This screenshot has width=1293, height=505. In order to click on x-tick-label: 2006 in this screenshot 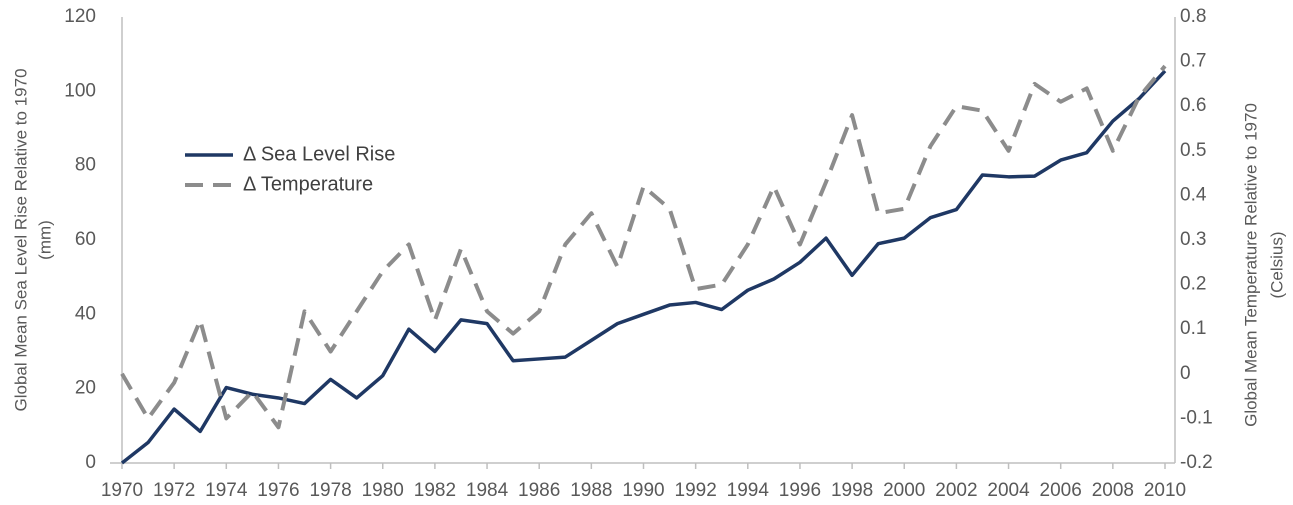, I will do `click(1061, 490)`.